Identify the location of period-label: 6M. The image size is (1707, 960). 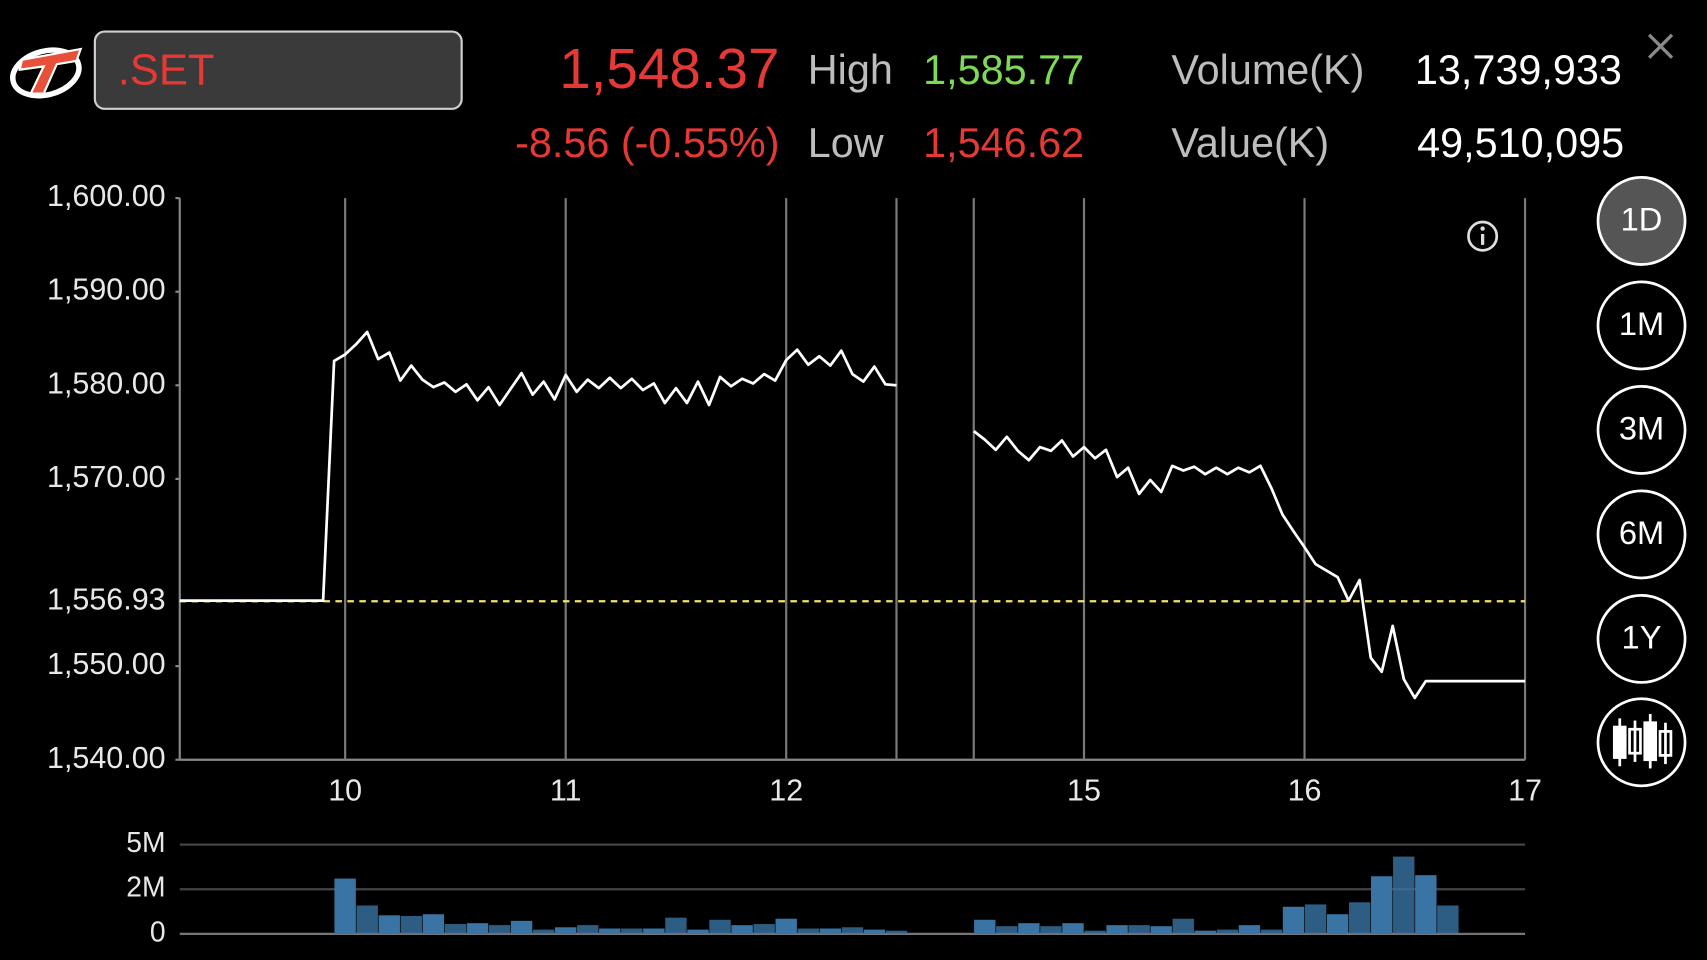
(1641, 532).